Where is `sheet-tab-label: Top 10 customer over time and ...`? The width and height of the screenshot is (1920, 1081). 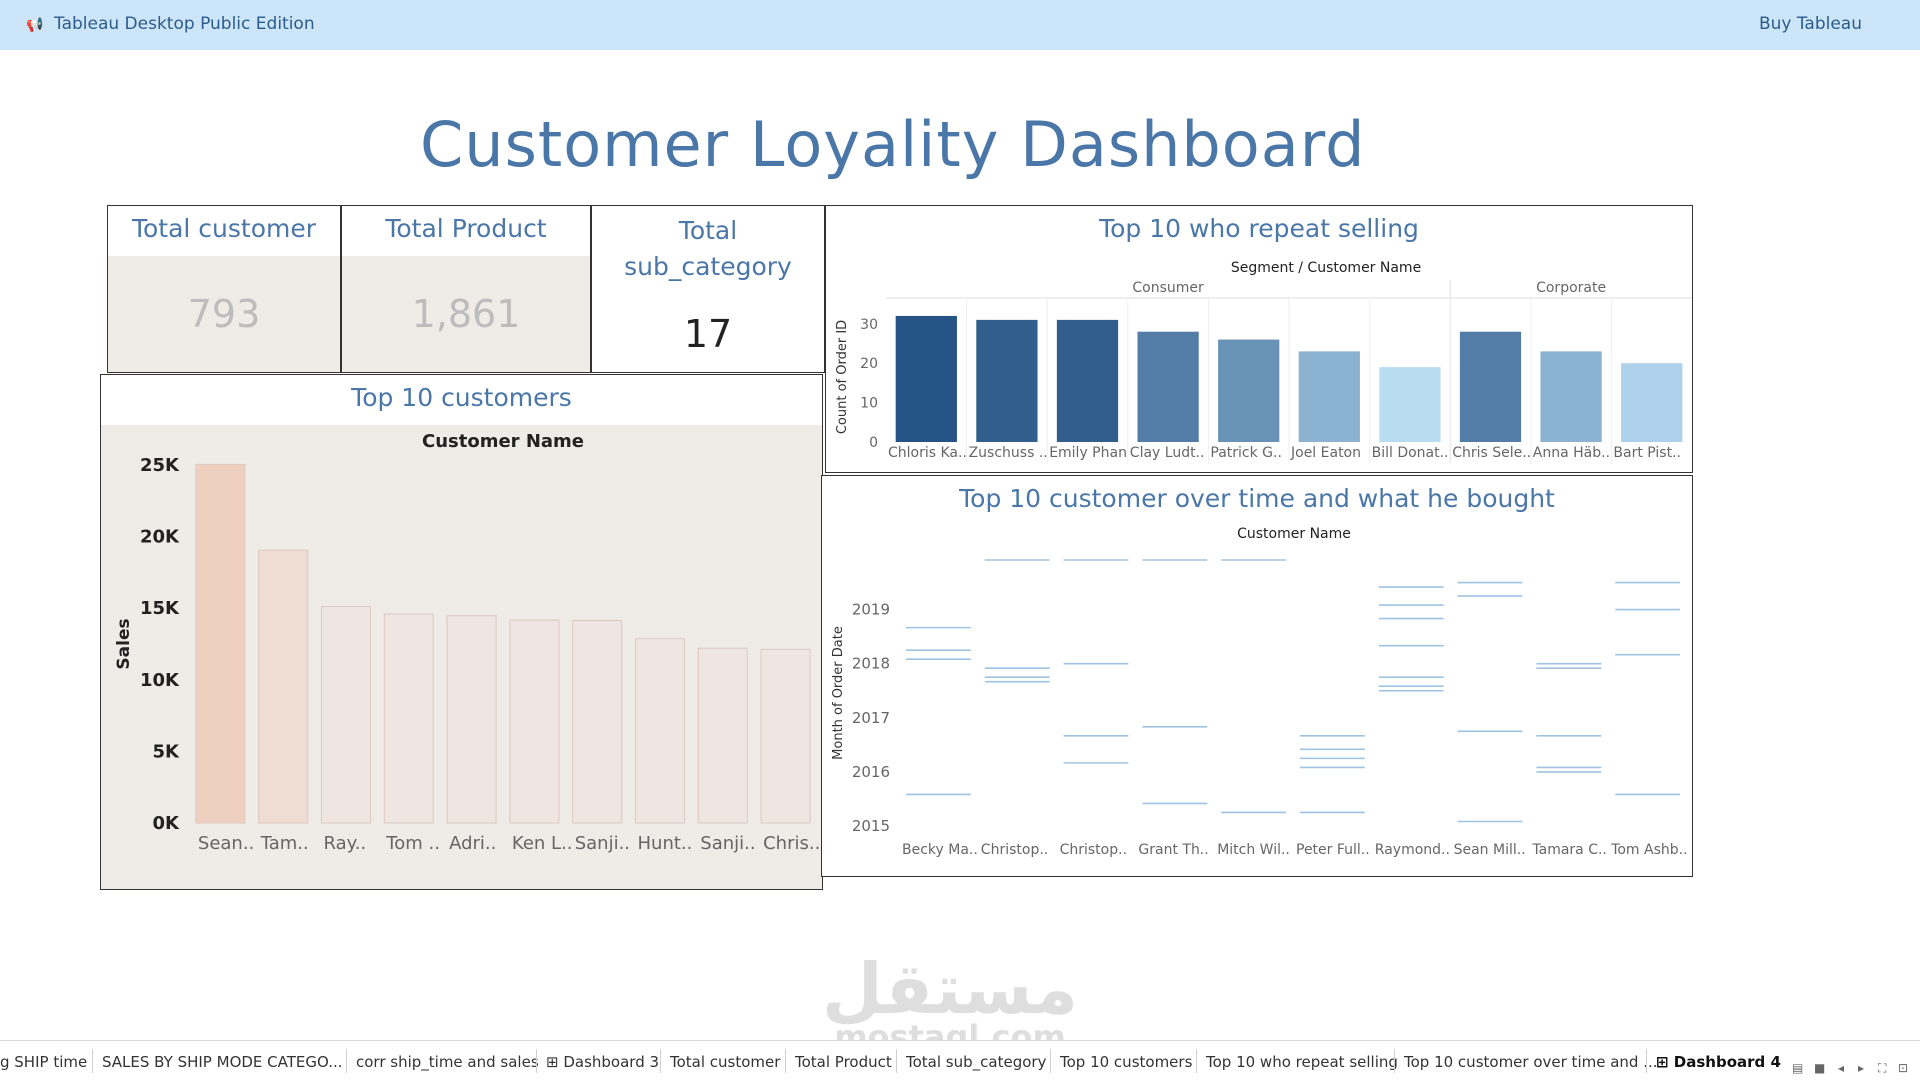 sheet-tab-label: Top 10 customer over time and ... is located at coordinates (1531, 1062).